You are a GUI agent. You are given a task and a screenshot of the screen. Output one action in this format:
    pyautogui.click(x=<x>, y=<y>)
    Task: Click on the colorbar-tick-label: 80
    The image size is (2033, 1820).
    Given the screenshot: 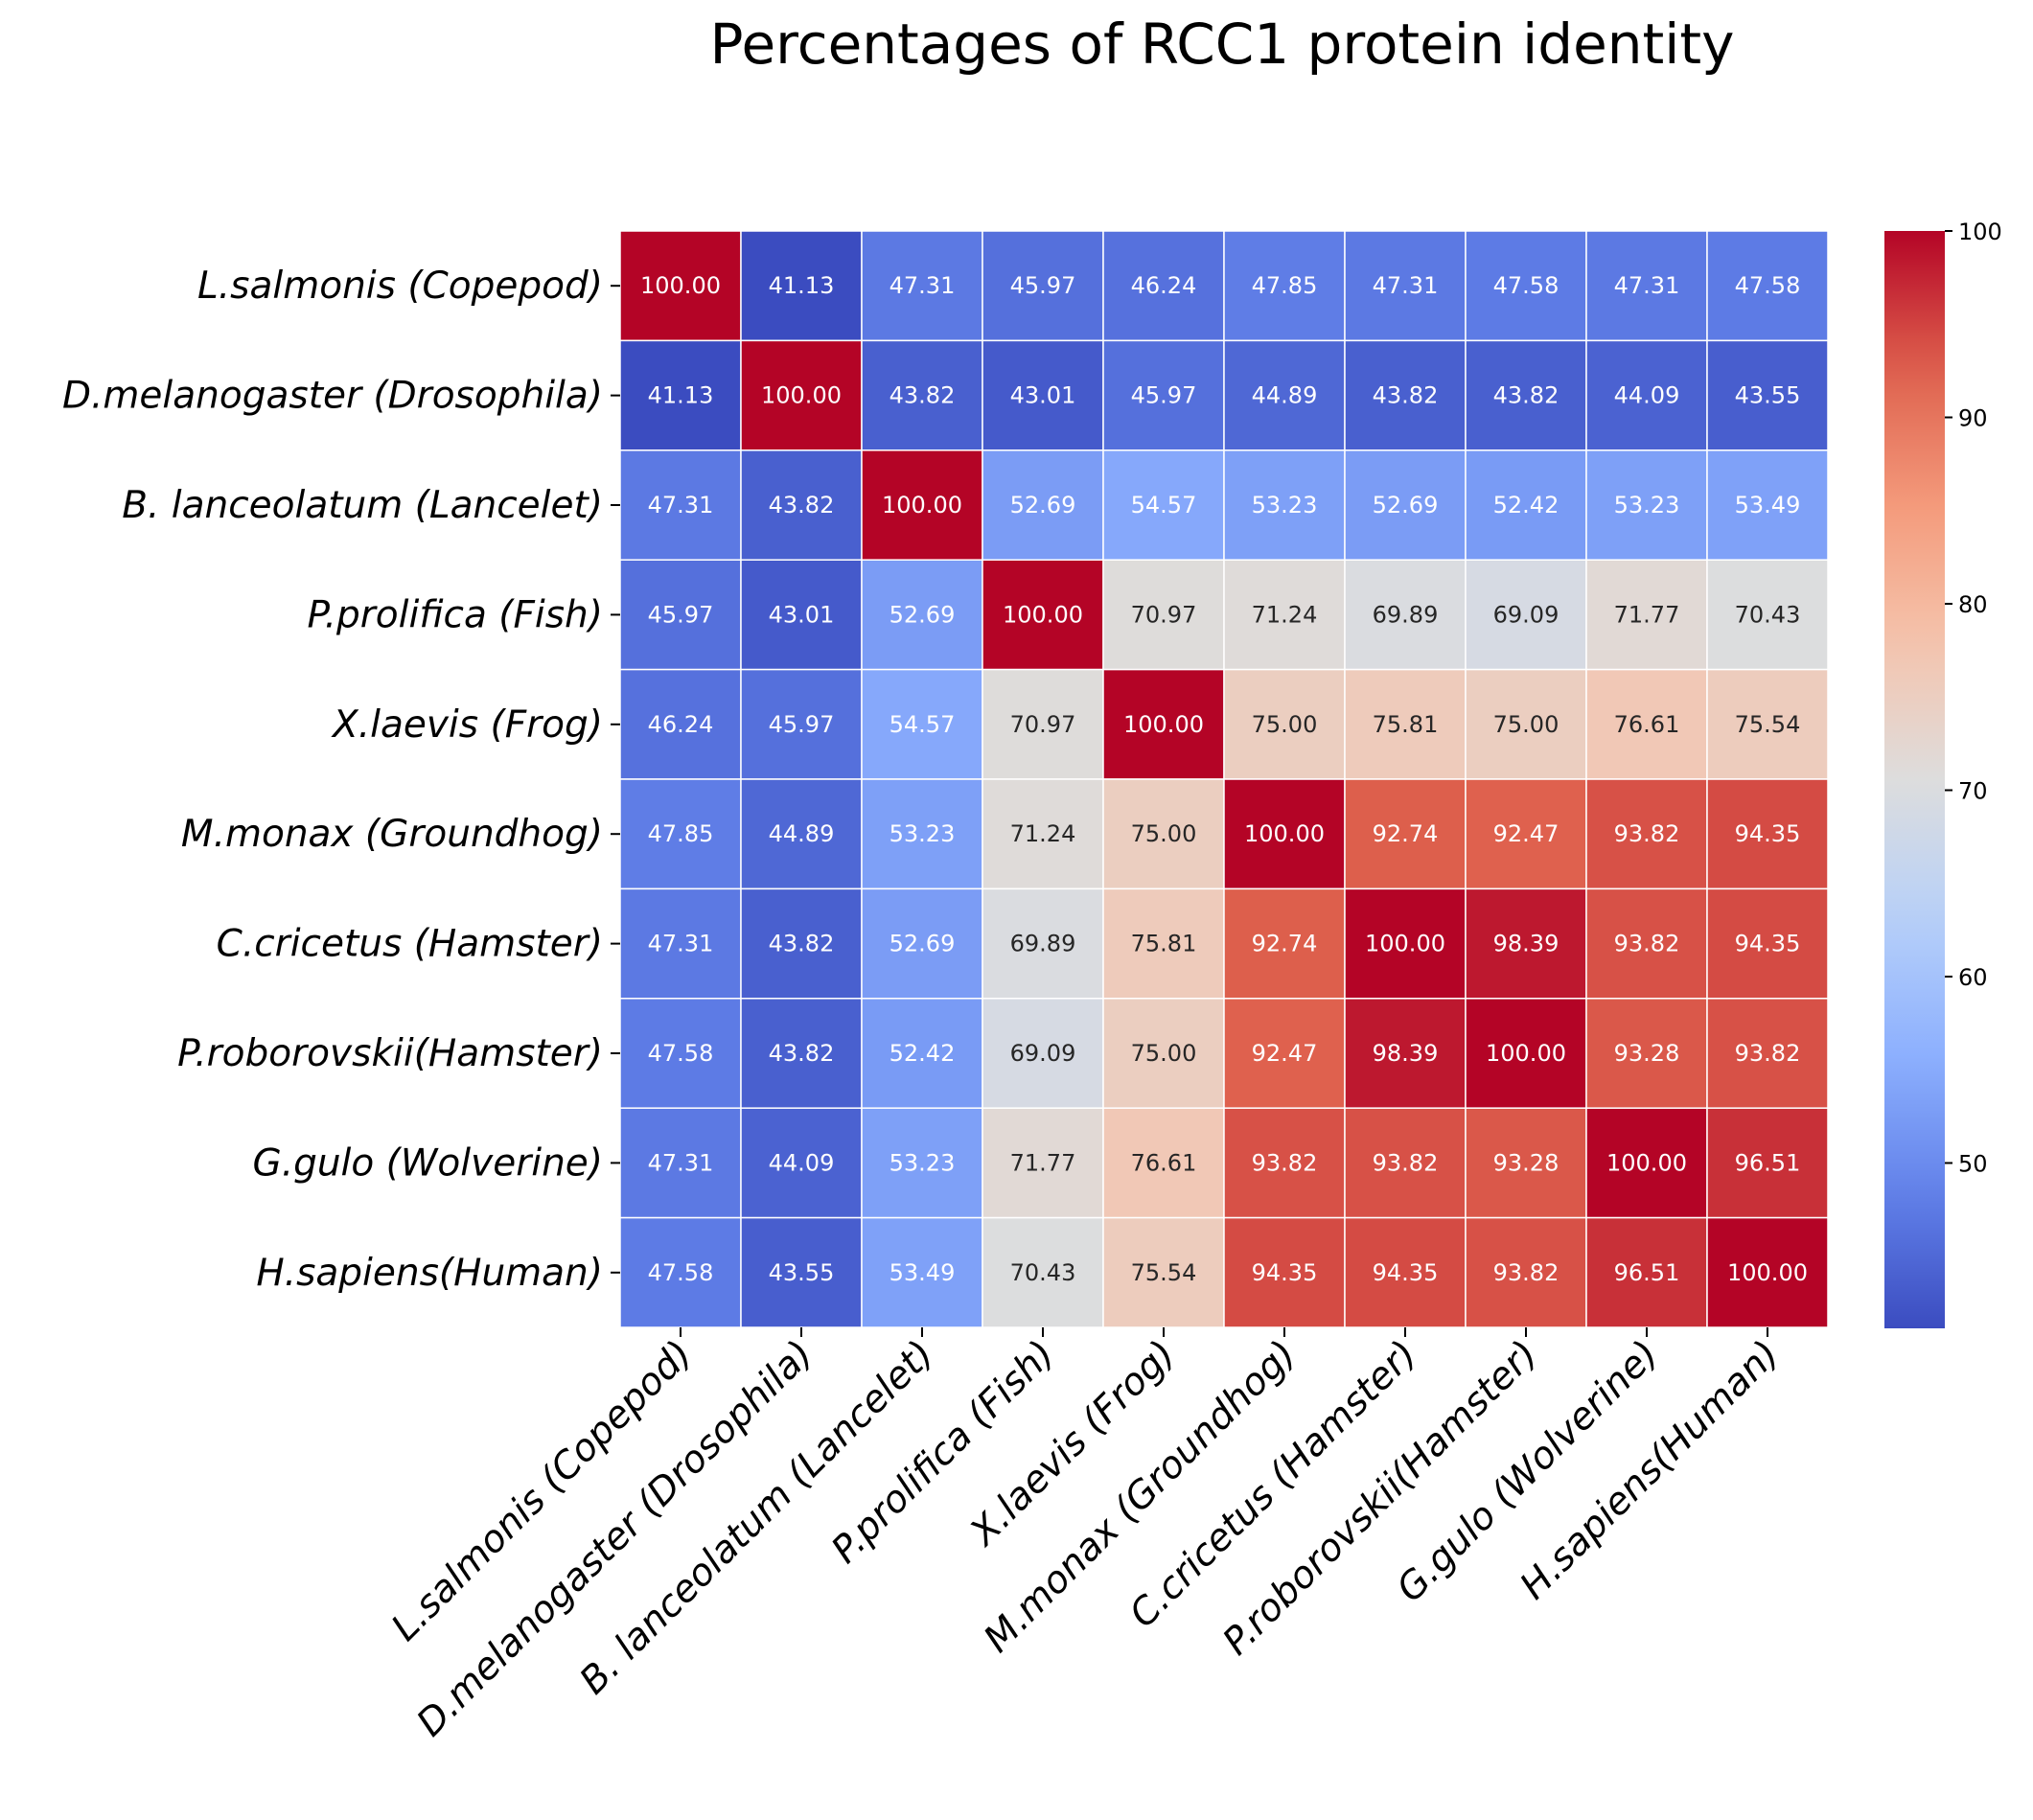 What is the action you would take?
    pyautogui.click(x=1973, y=604)
    